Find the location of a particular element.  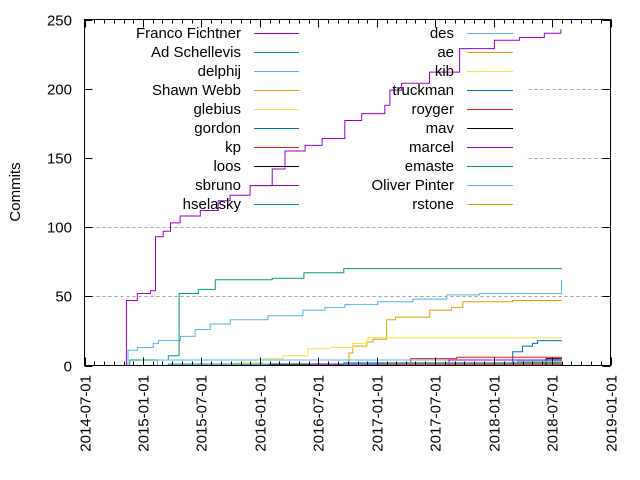

x-tick-label: 2016-07-01 is located at coordinates (319, 413).